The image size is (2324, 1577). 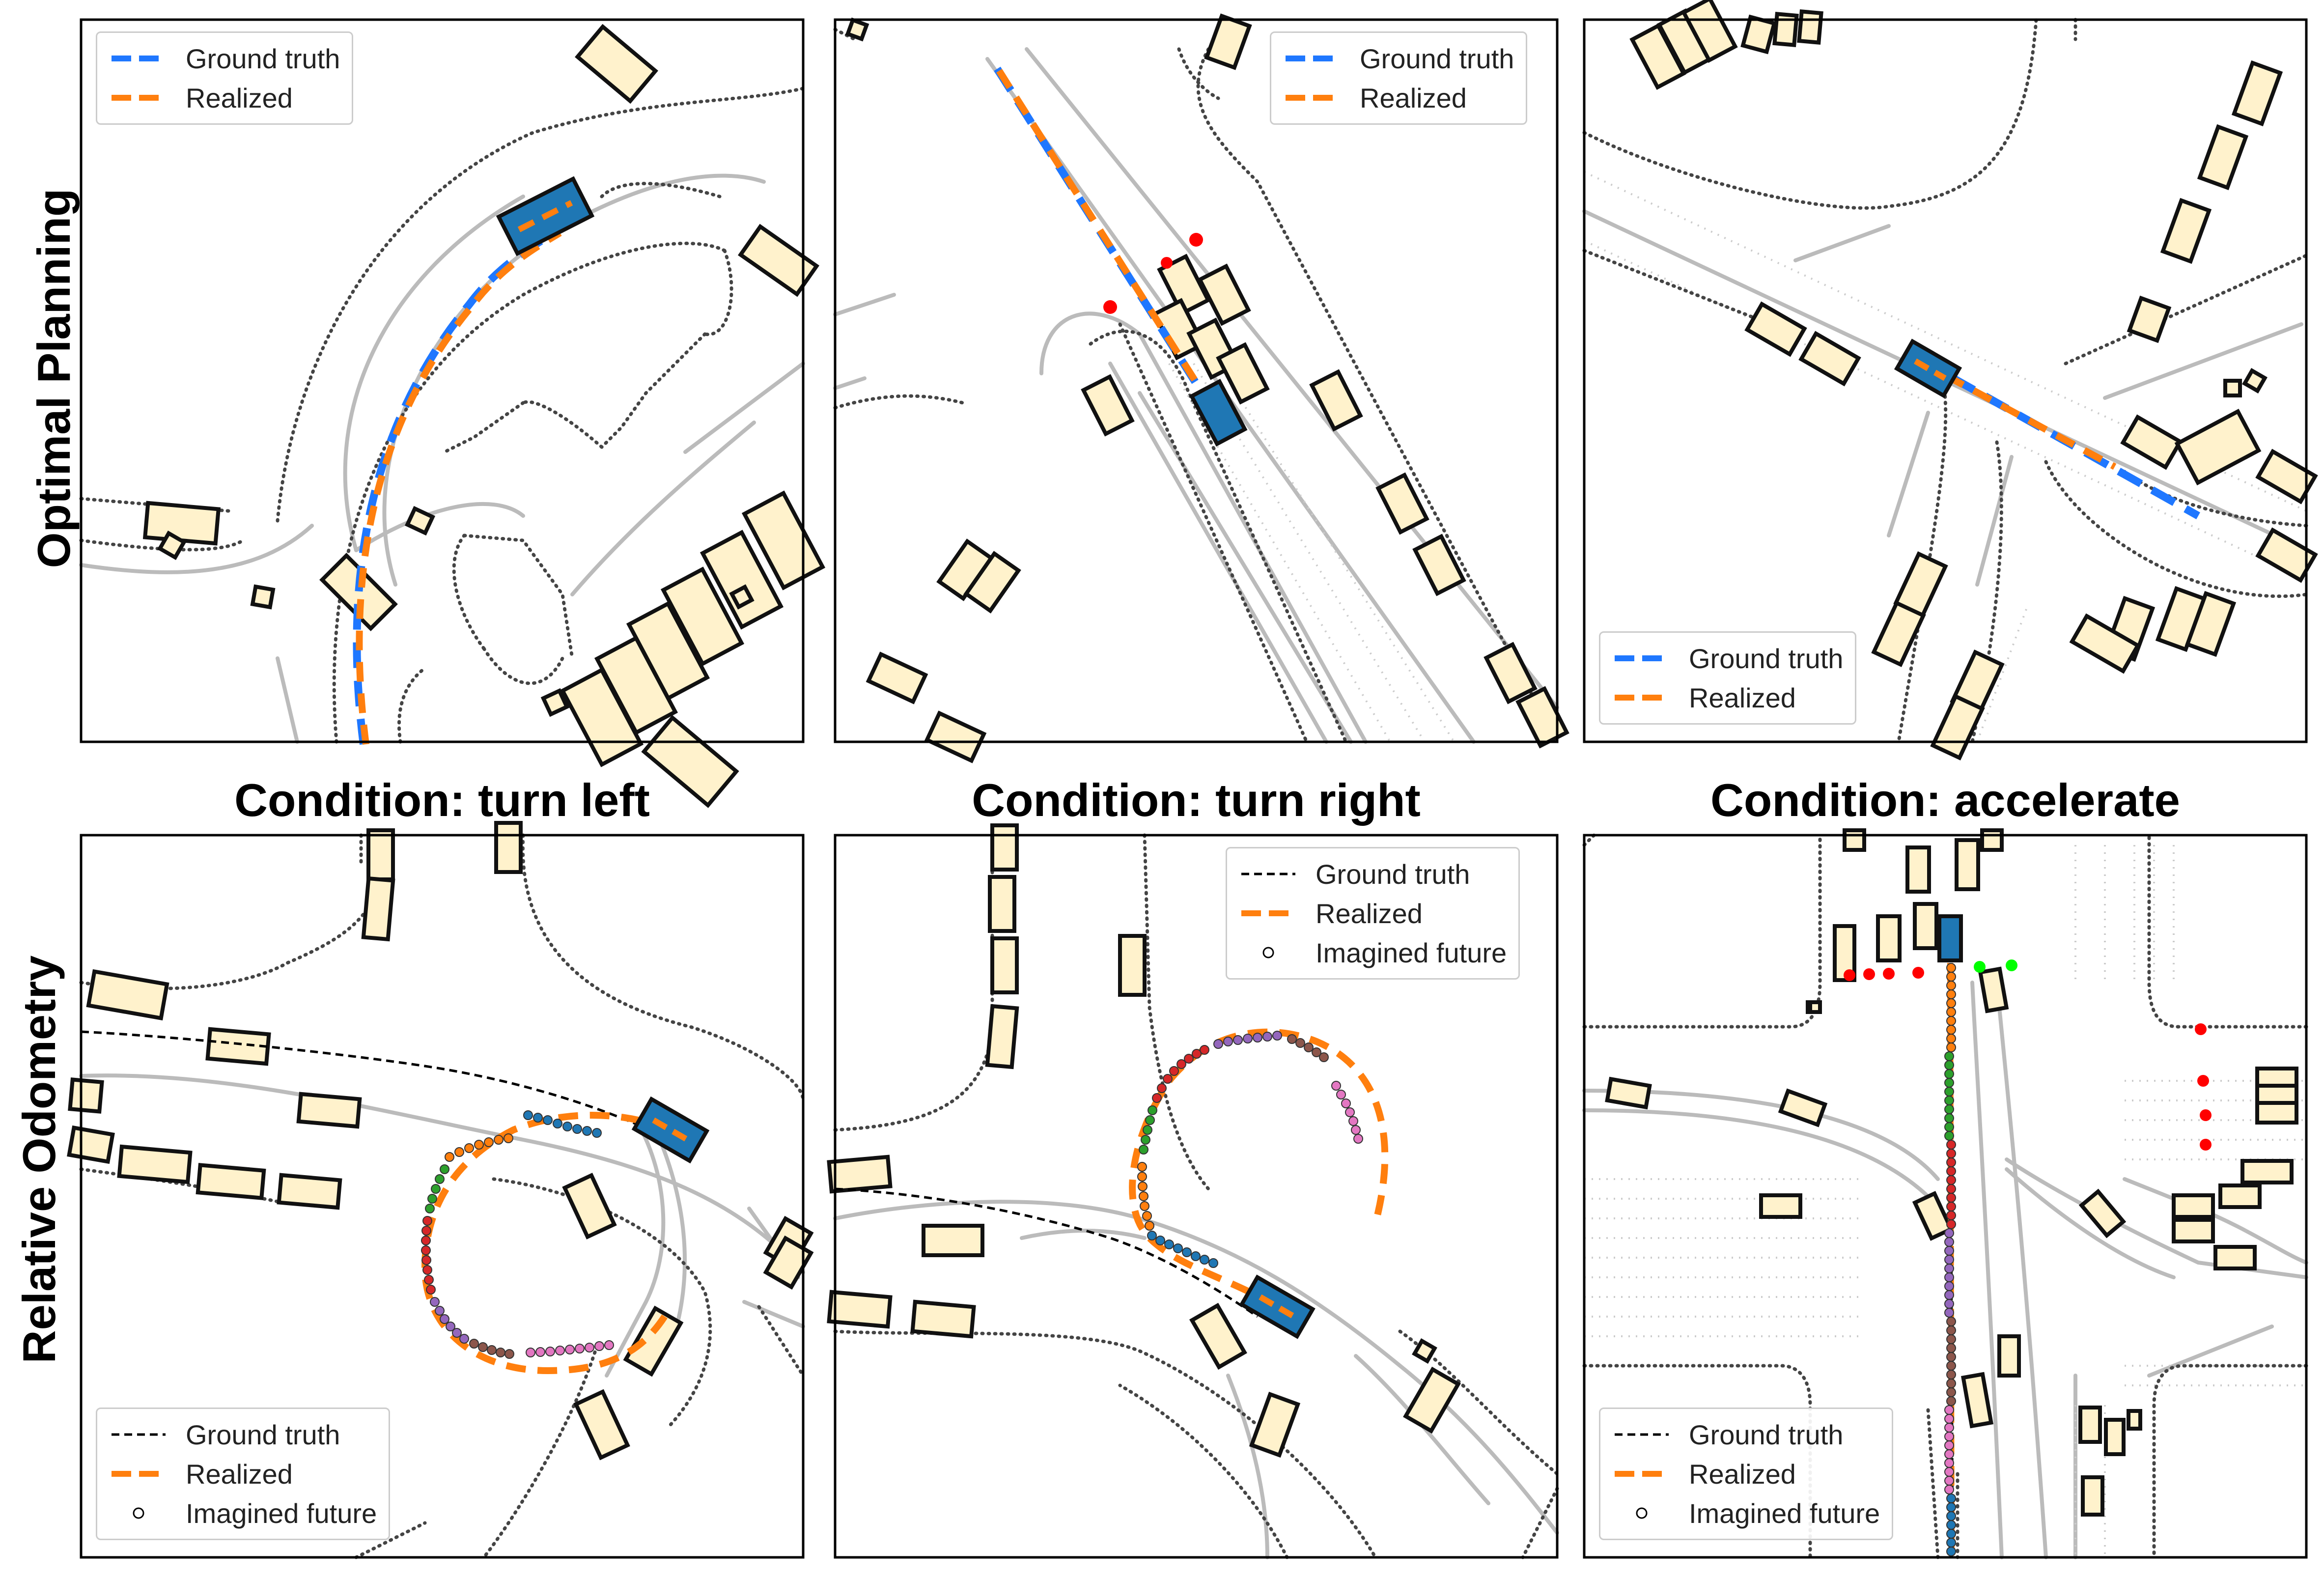 I want to click on legend: Ground truth Realized Imagined future, so click(x=1373, y=913).